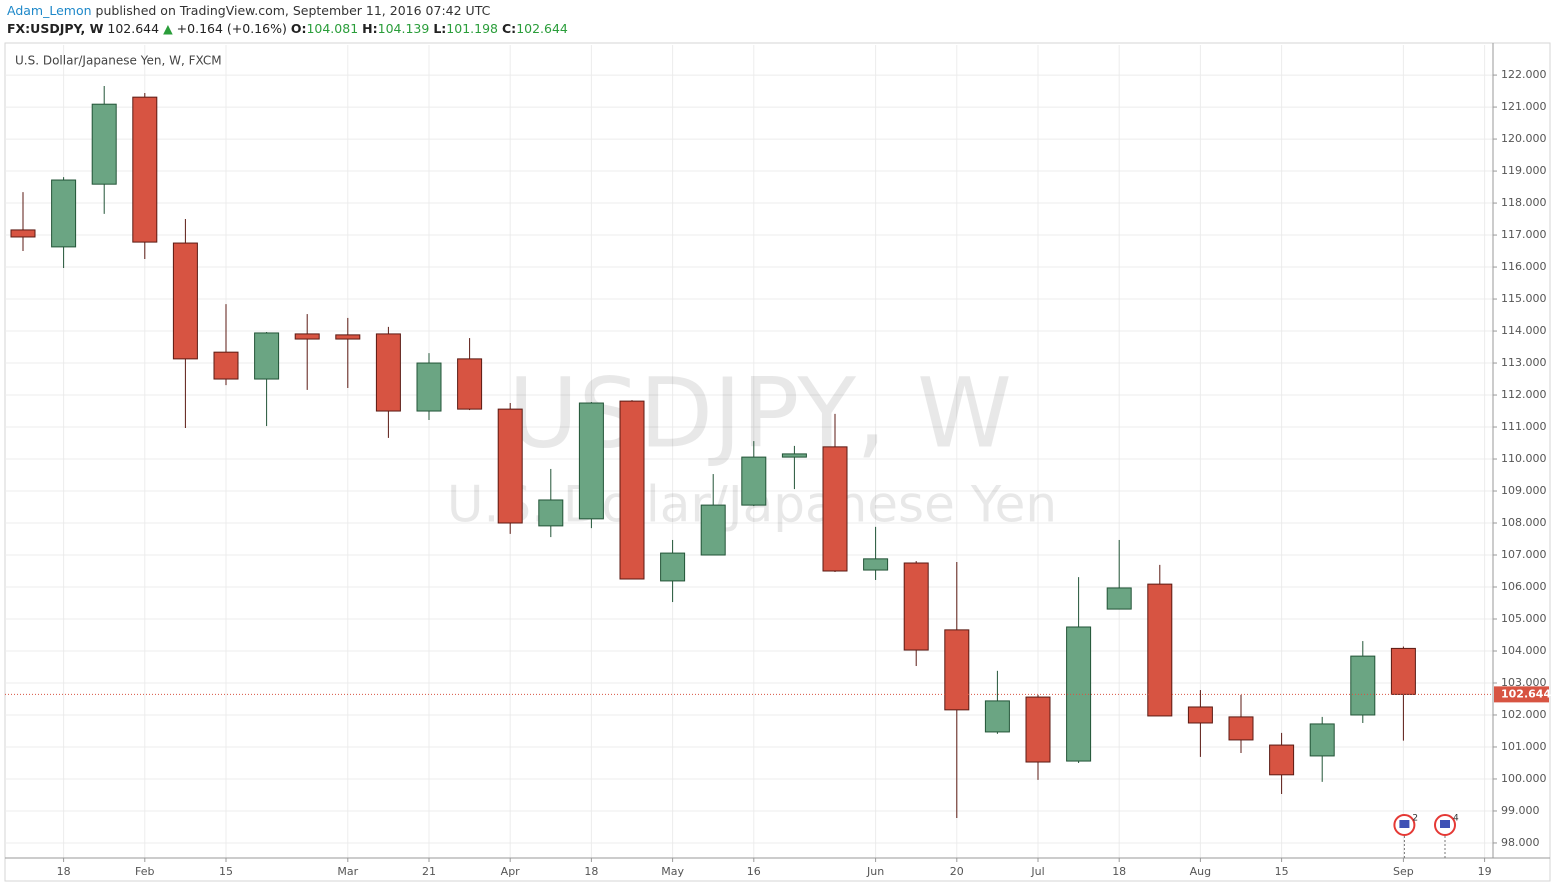  I want to click on last: 102.644, so click(133, 28).